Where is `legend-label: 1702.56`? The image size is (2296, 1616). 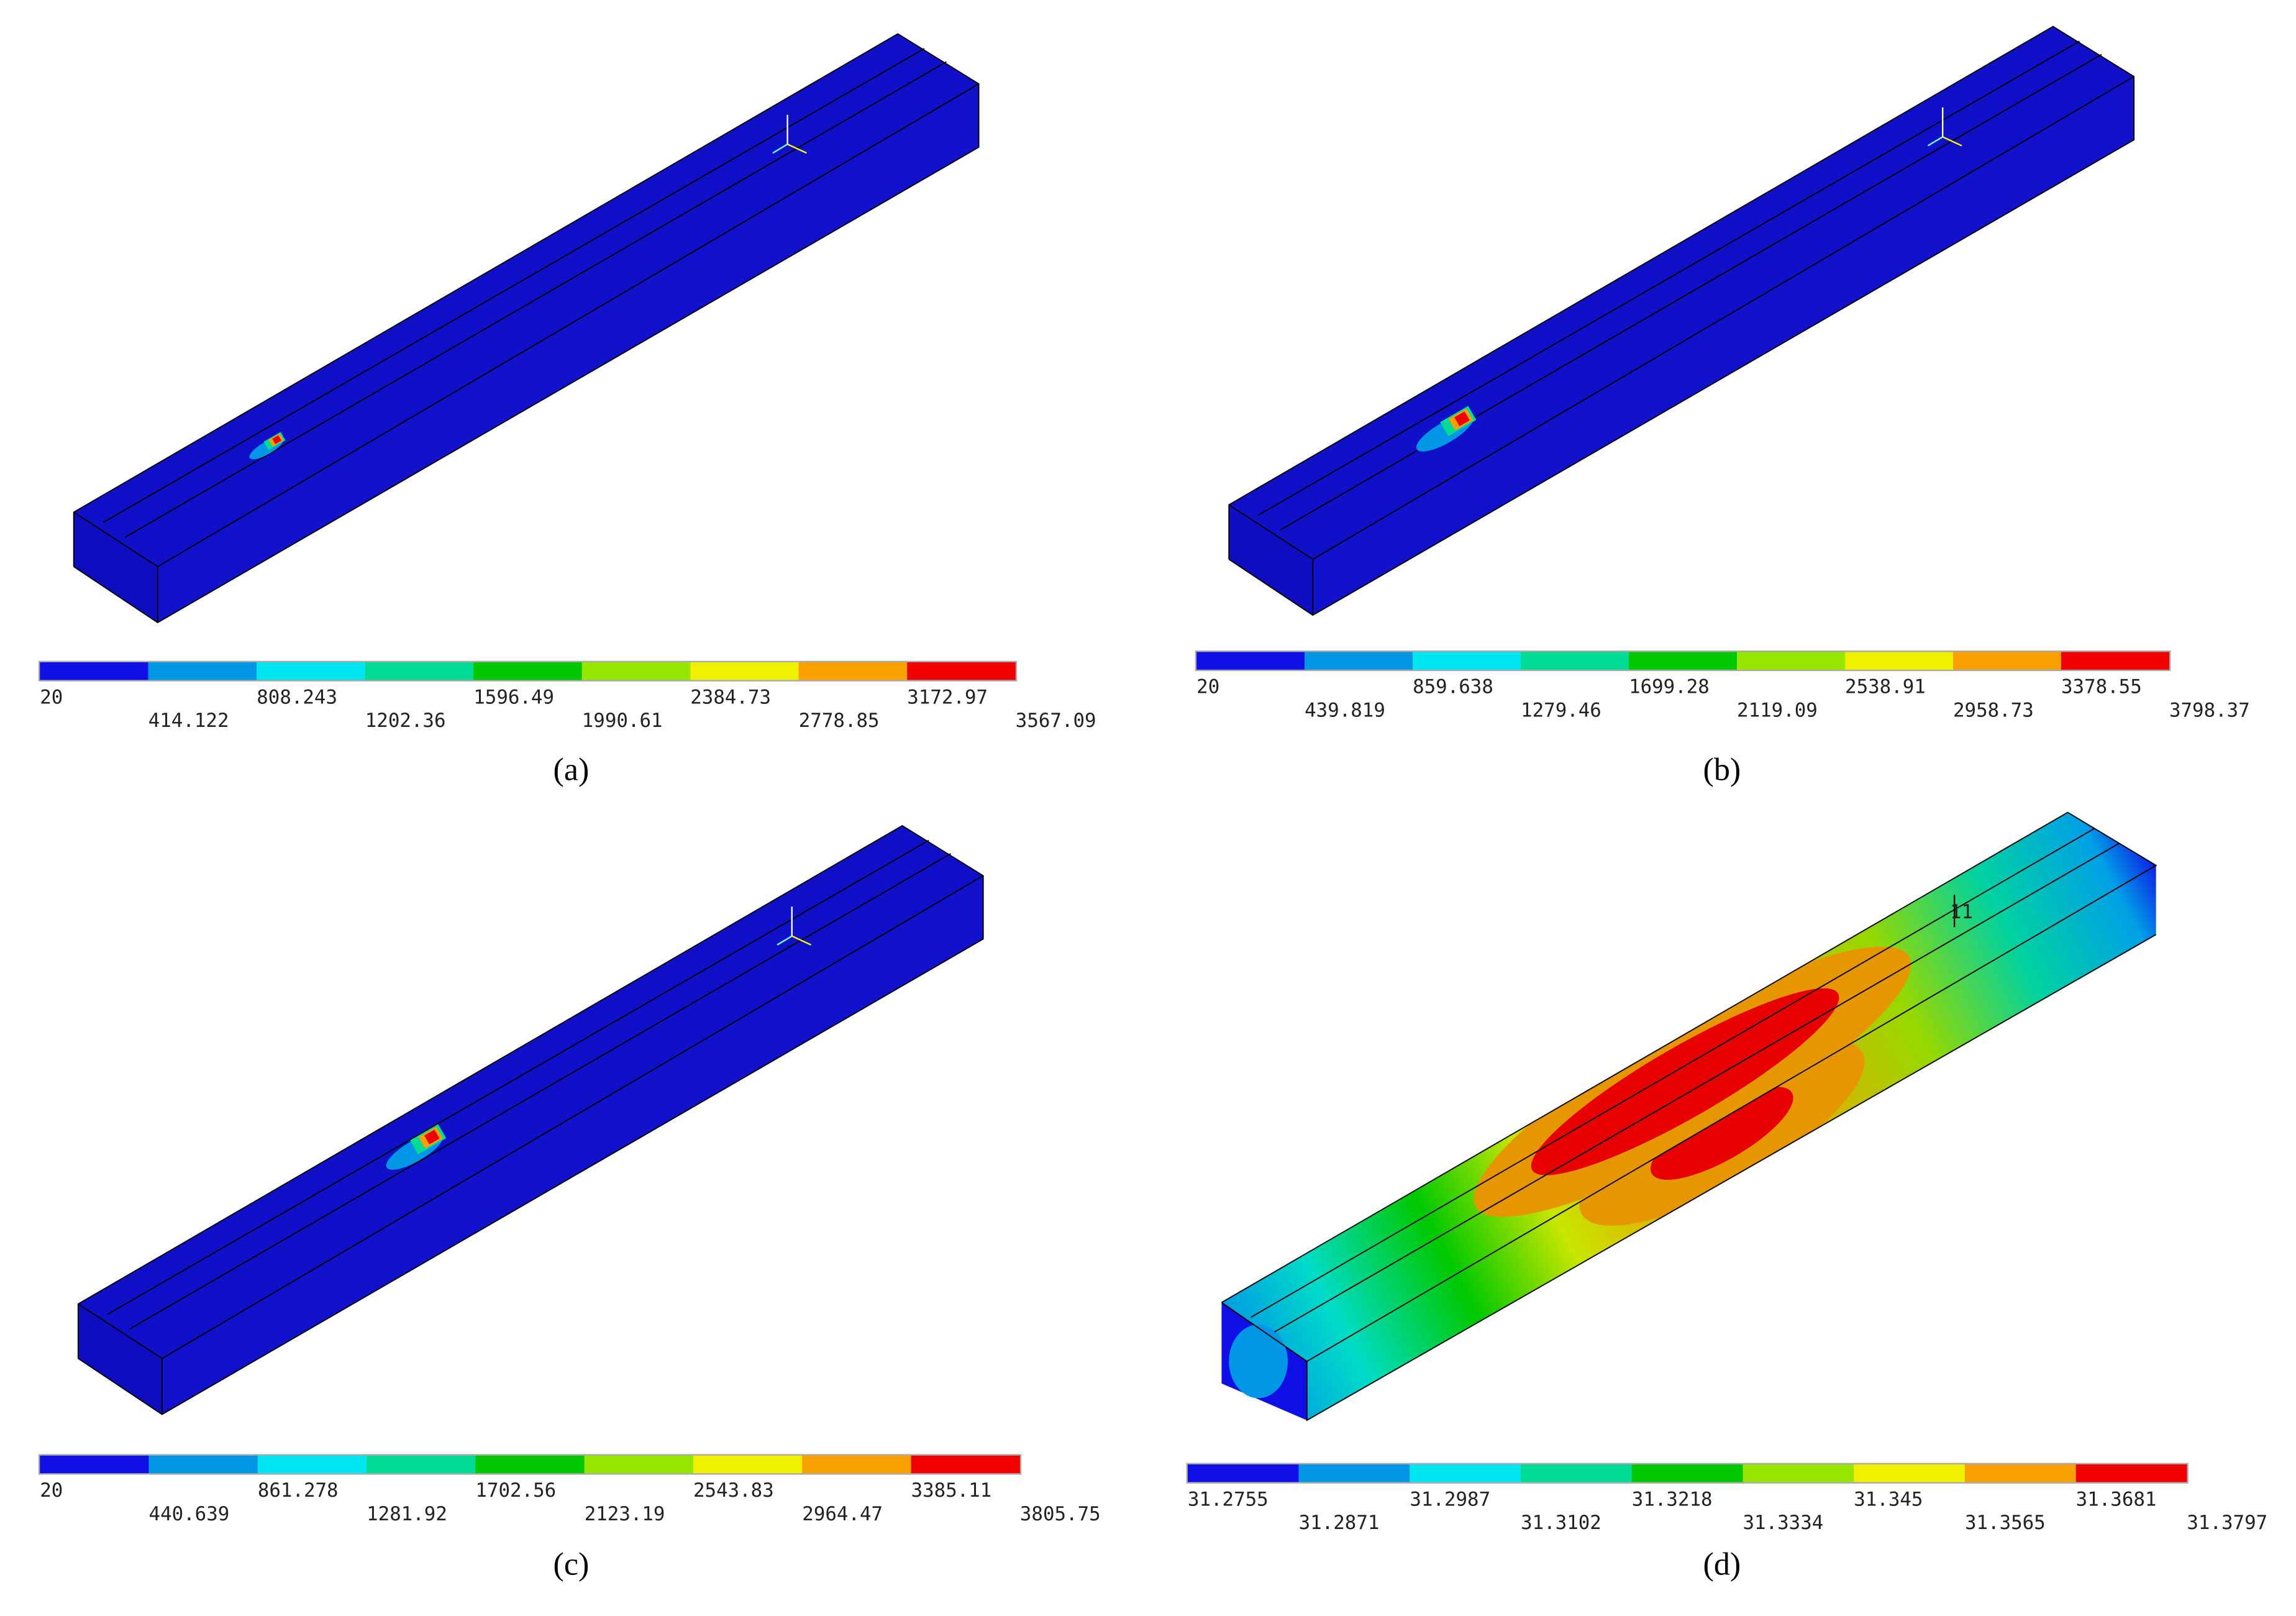
legend-label: 1702.56 is located at coordinates (515, 1490).